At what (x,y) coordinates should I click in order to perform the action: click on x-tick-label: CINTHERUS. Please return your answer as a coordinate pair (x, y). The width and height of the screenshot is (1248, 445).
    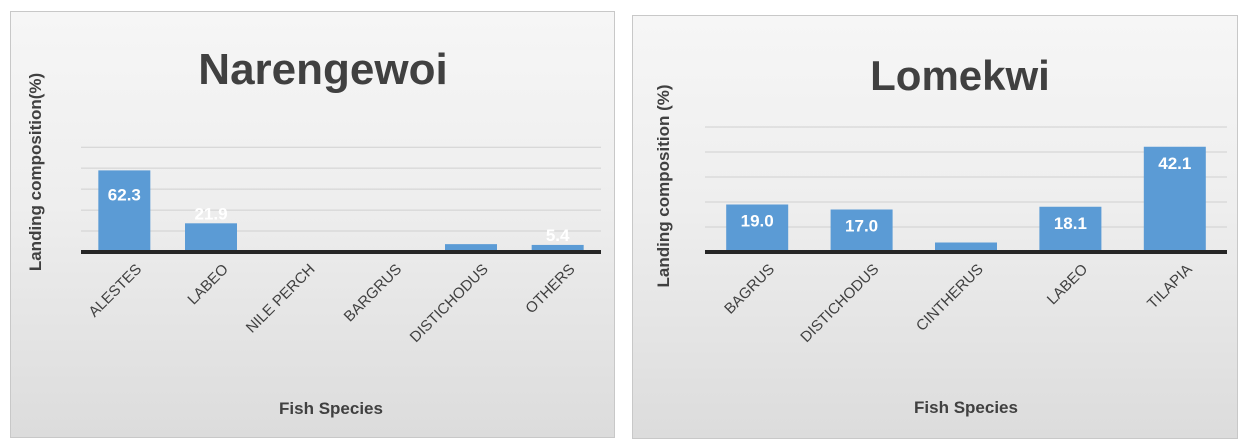
    Looking at the image, I should click on (950, 298).